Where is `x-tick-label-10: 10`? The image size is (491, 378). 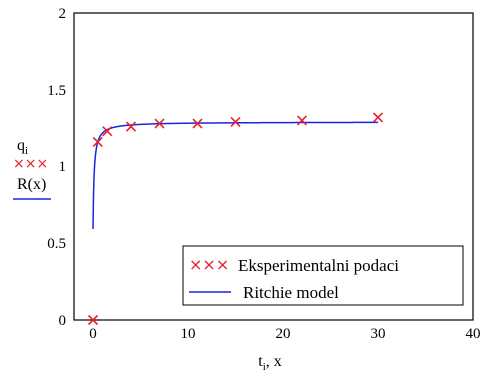
x-tick-label-10: 10 is located at coordinates (188, 334).